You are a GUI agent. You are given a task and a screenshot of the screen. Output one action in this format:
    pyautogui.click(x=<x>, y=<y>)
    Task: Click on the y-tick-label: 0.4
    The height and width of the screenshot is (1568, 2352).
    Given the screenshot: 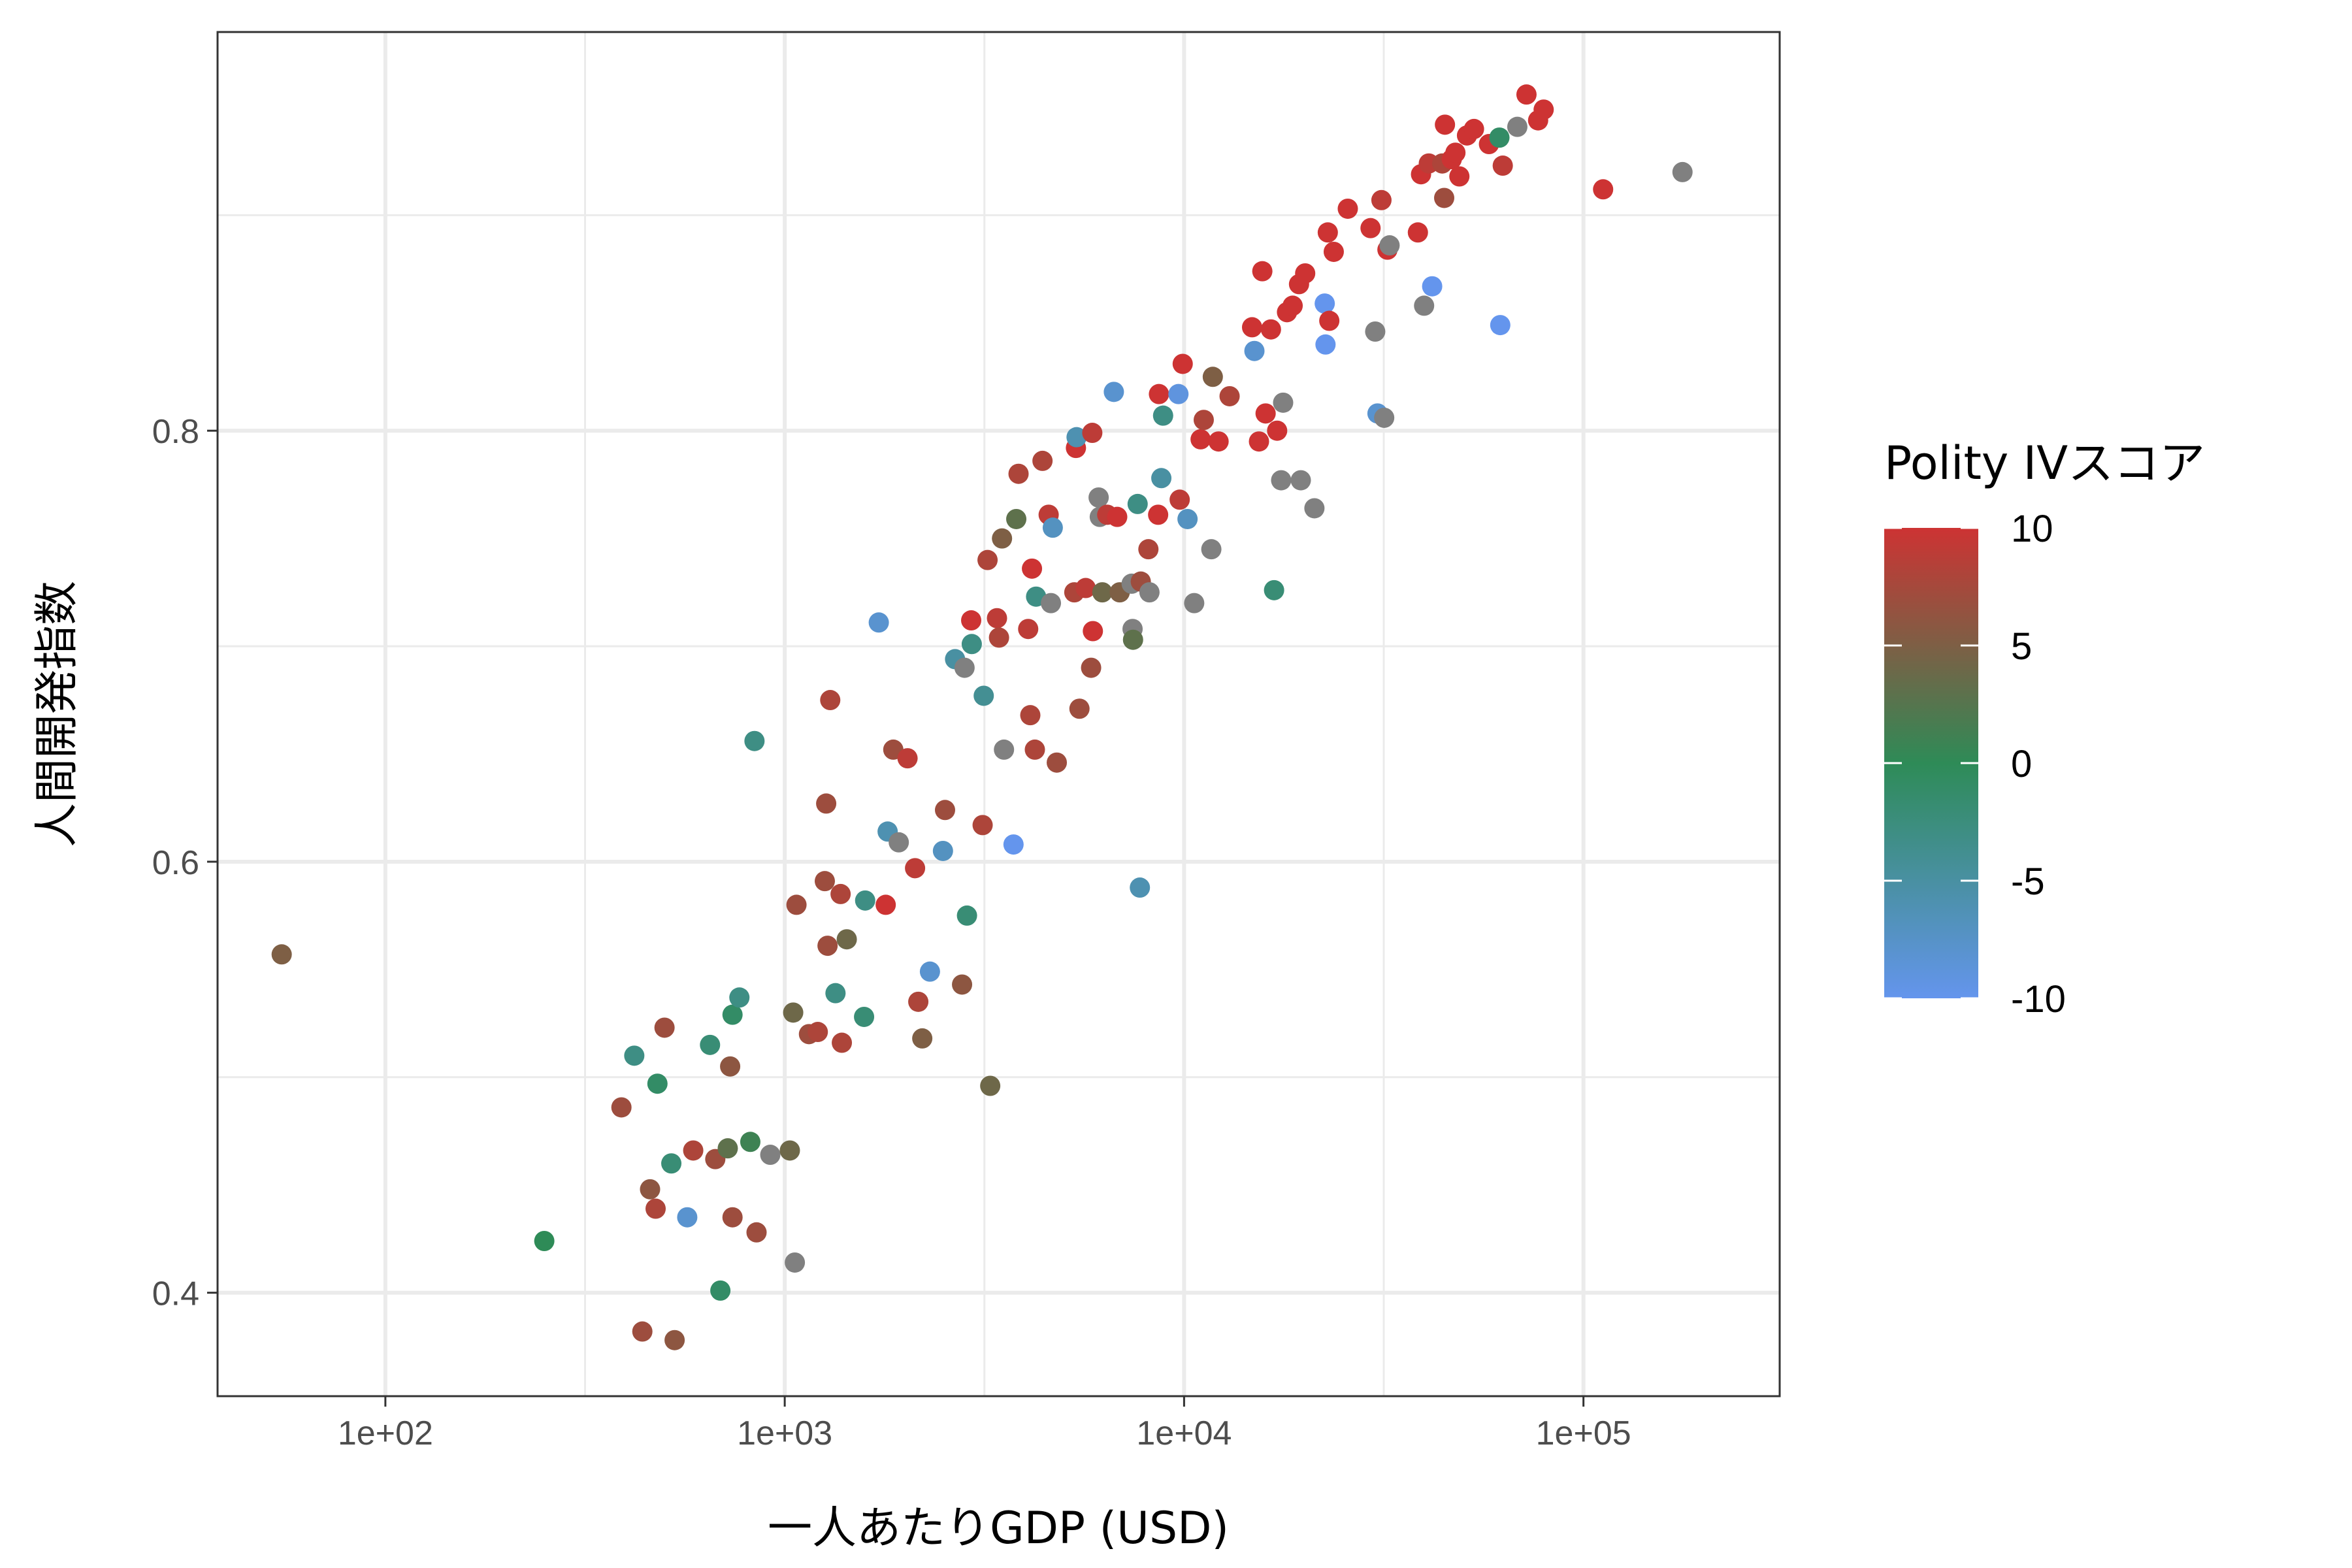 What is the action you would take?
    pyautogui.click(x=175, y=1294)
    